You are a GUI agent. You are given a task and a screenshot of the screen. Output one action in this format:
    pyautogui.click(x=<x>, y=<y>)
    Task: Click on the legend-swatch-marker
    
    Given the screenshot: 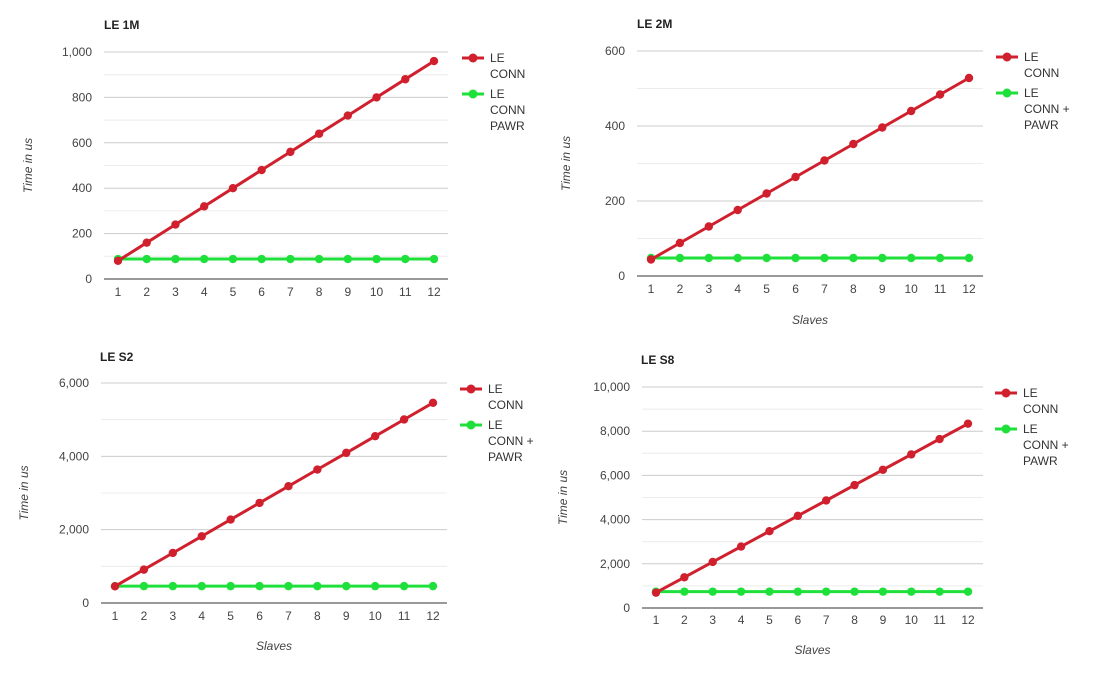 What is the action you would take?
    pyautogui.click(x=1007, y=93)
    